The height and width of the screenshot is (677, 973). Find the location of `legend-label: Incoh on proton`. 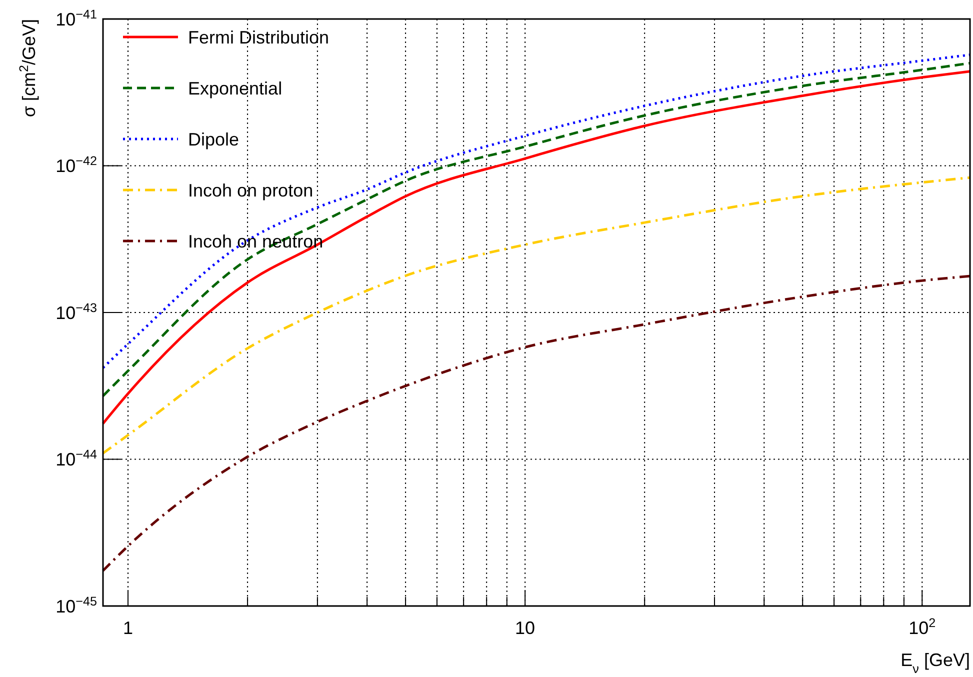

legend-label: Incoh on proton is located at coordinates (251, 190).